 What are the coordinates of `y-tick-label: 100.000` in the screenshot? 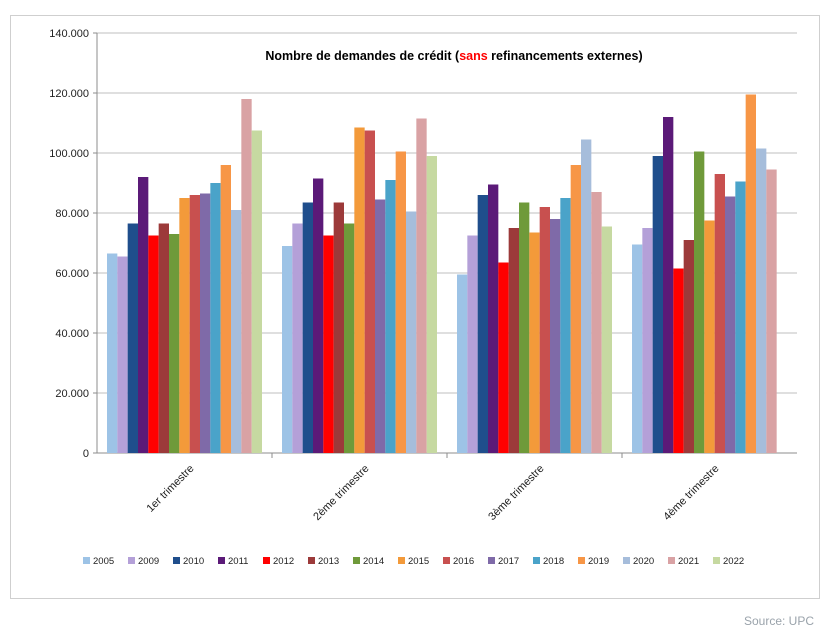 It's located at (69, 154).